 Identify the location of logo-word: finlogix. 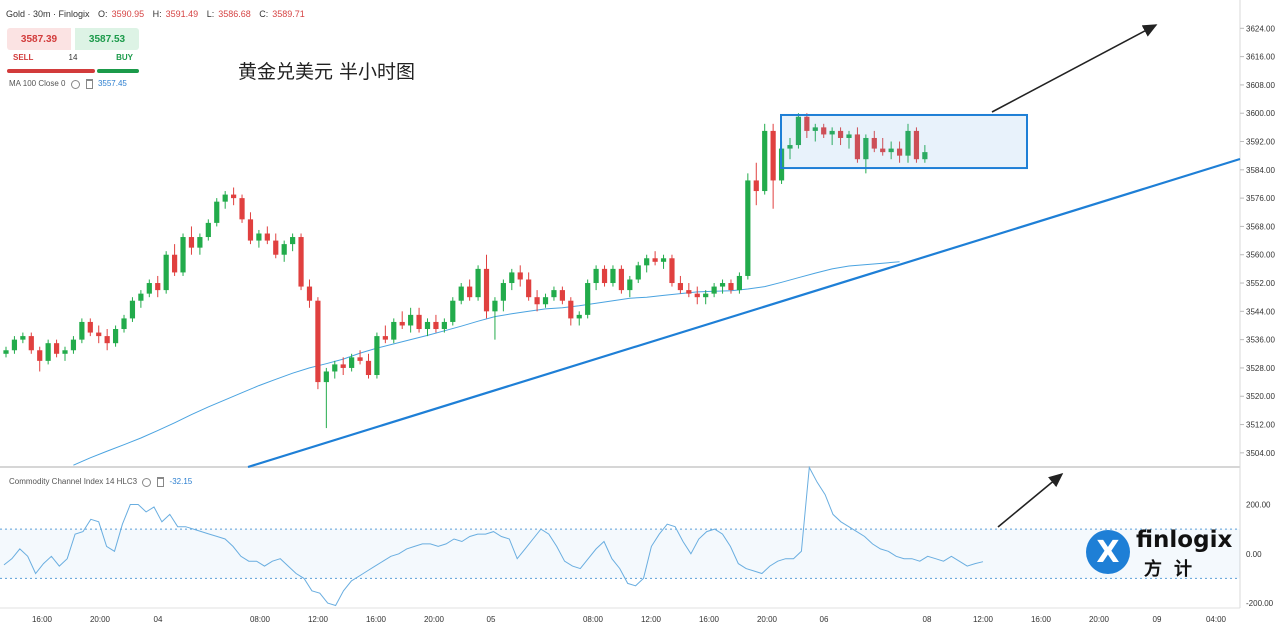
(1184, 540).